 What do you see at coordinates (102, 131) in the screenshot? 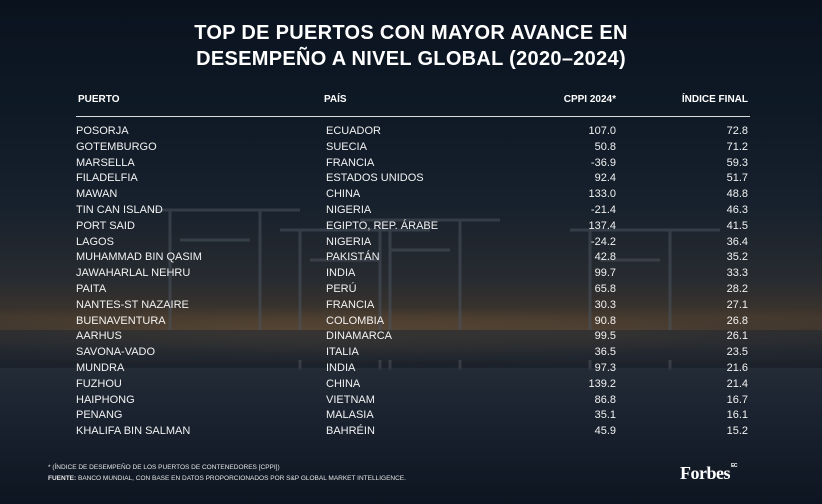
I see `cell-port: POSORJA` at bounding box center [102, 131].